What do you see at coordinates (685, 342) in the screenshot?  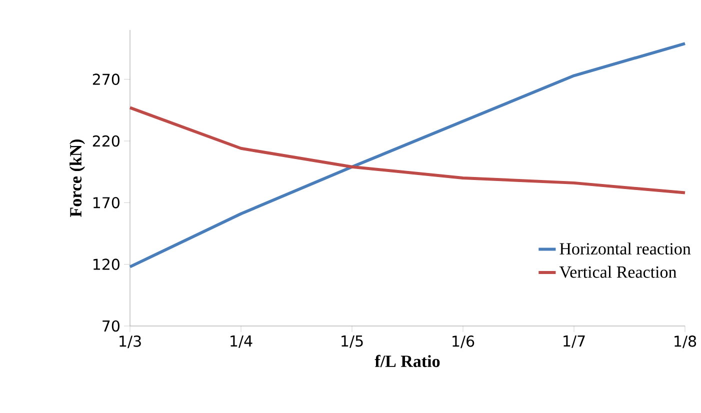 I see `x-tick-label: 1/8` at bounding box center [685, 342].